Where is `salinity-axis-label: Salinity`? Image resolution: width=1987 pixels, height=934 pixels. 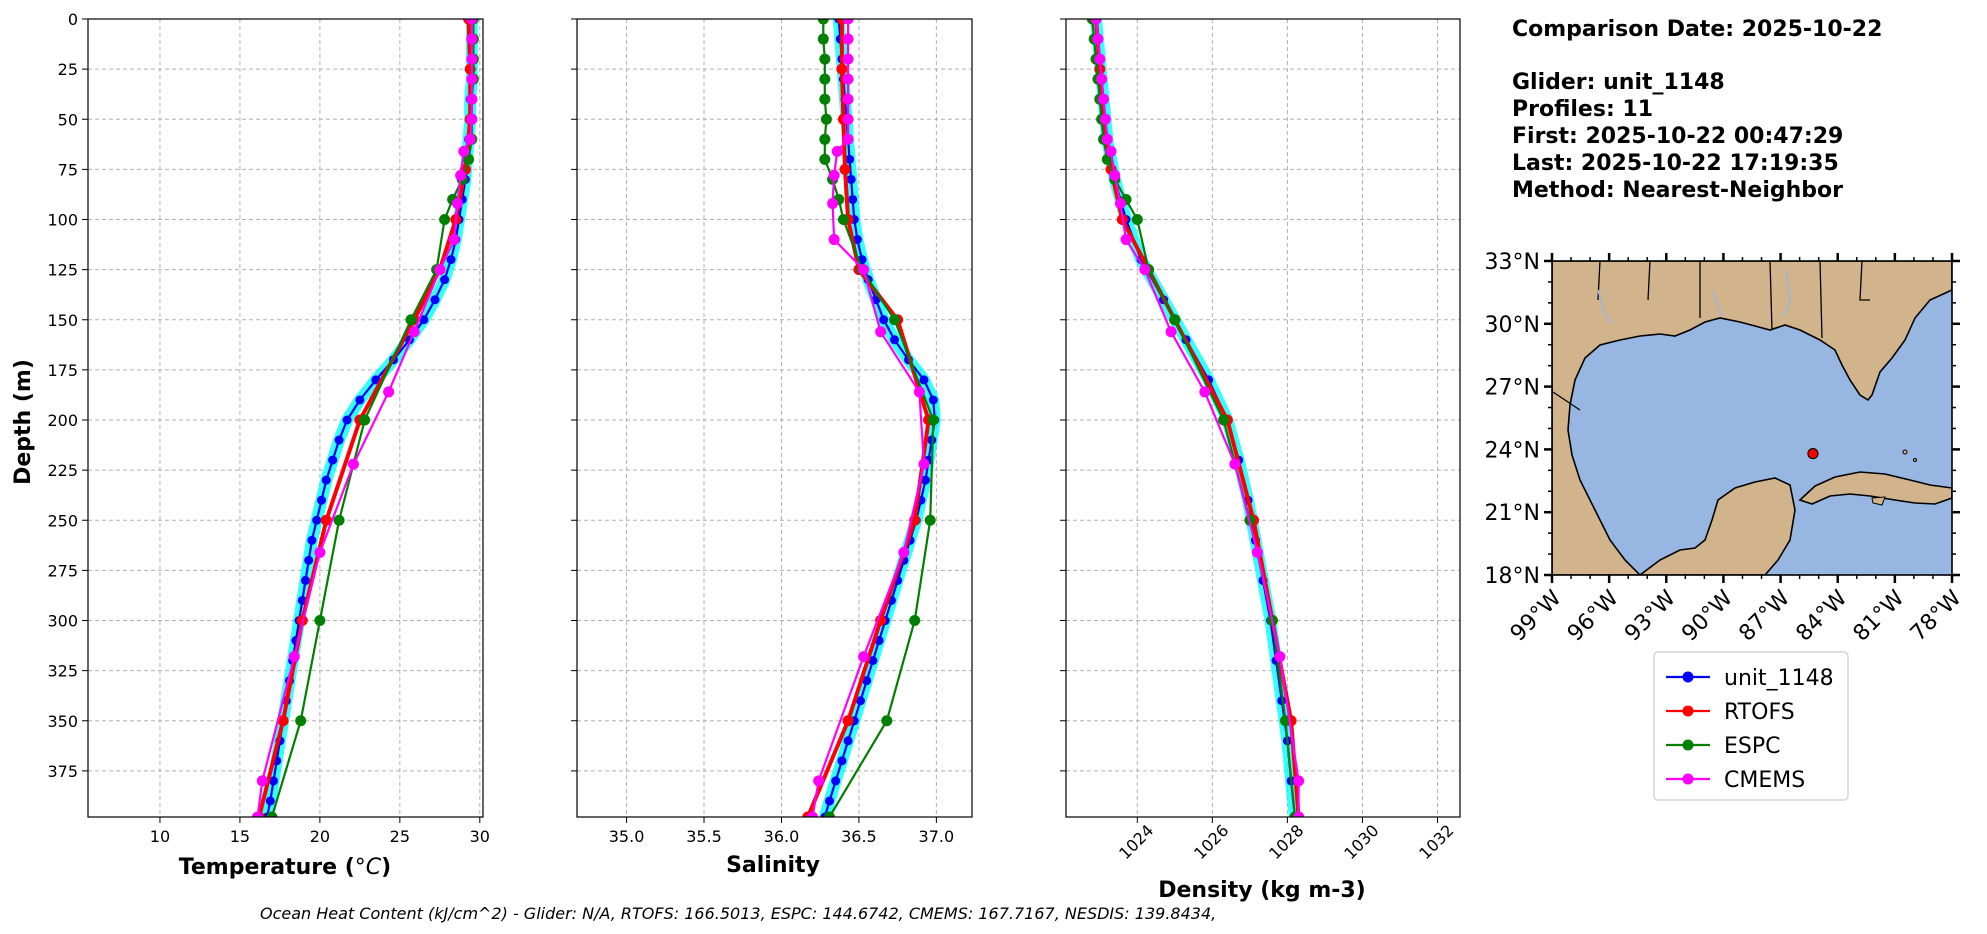 salinity-axis-label: Salinity is located at coordinates (773, 865).